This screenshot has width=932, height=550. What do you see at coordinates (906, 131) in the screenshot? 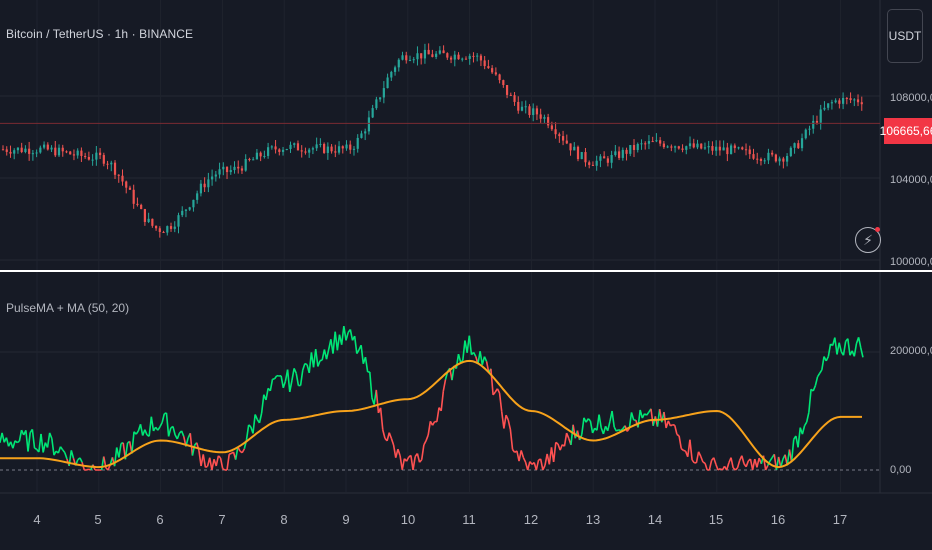
I see `last-price-badge: 106665,66` at bounding box center [906, 131].